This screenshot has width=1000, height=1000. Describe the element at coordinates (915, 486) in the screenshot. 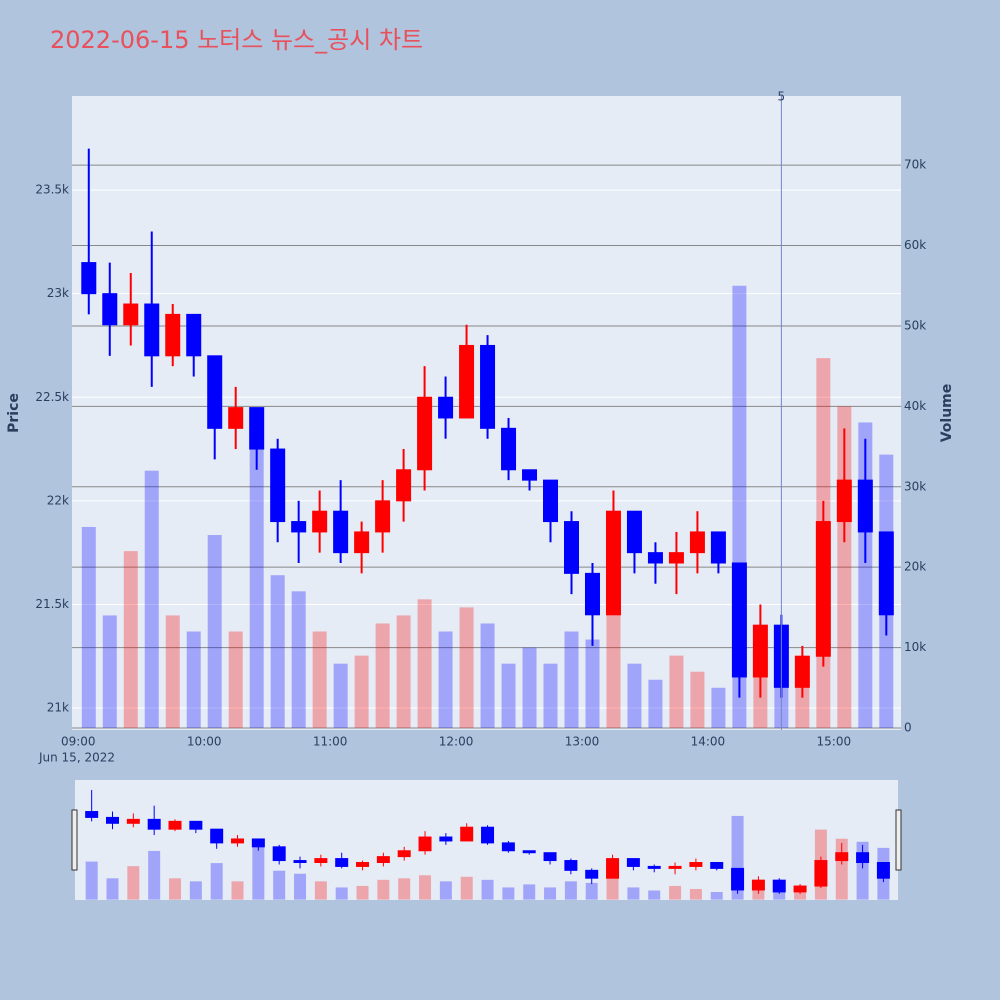

I see `y2-tick-label: 30k` at that location.